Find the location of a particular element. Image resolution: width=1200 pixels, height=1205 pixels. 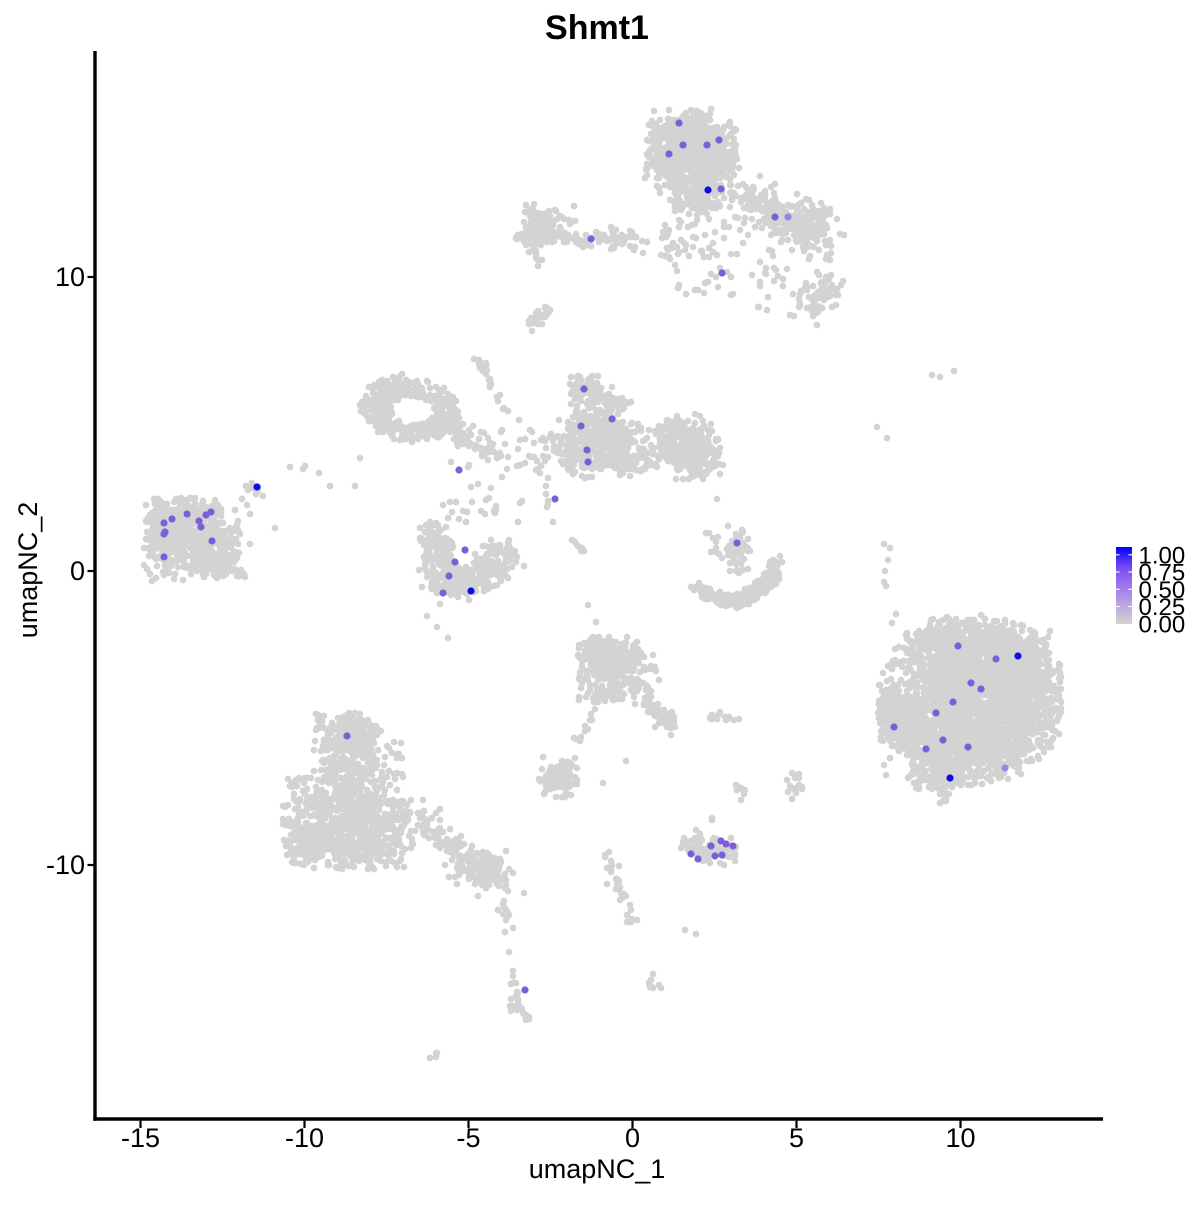

svg-text: 0.75 is located at coordinates (1162, 573).